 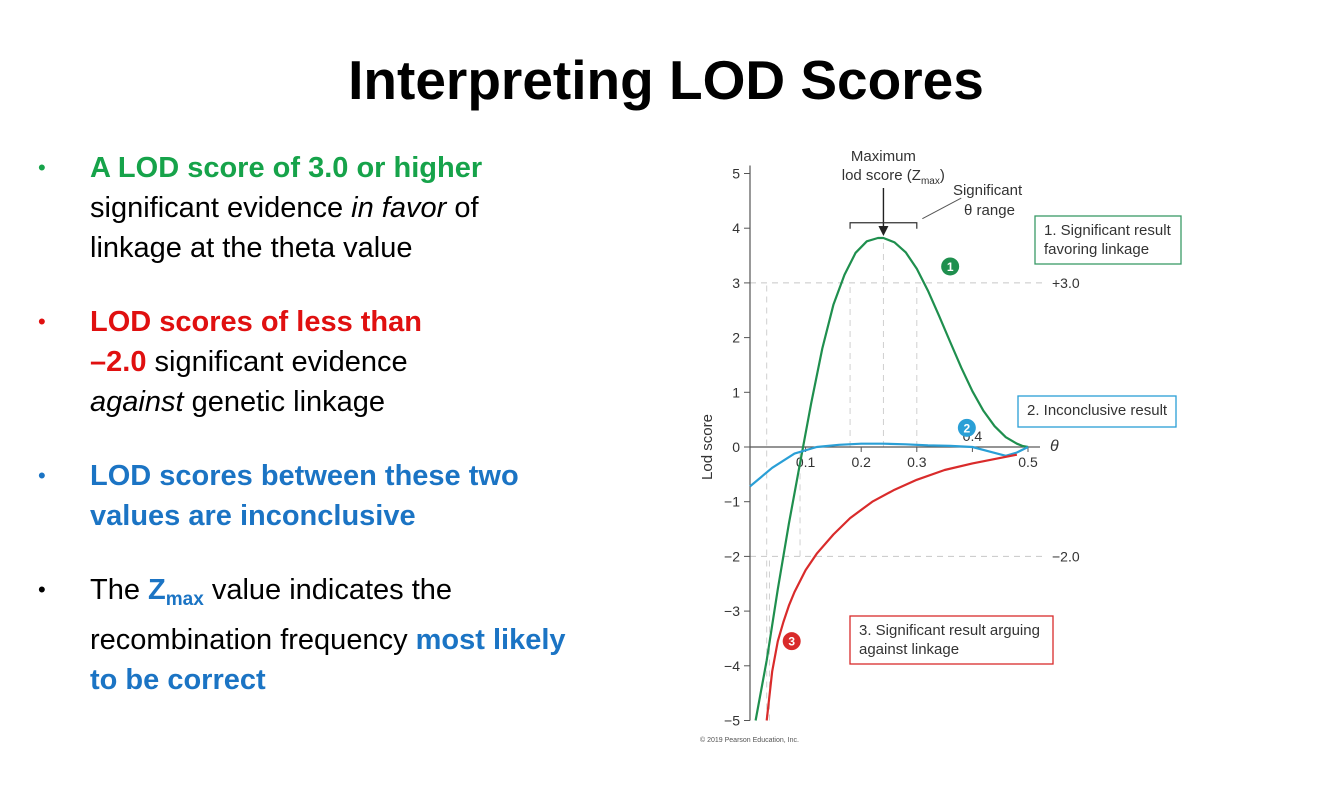 I want to click on y-tick-label: 5, so click(x=736, y=174).